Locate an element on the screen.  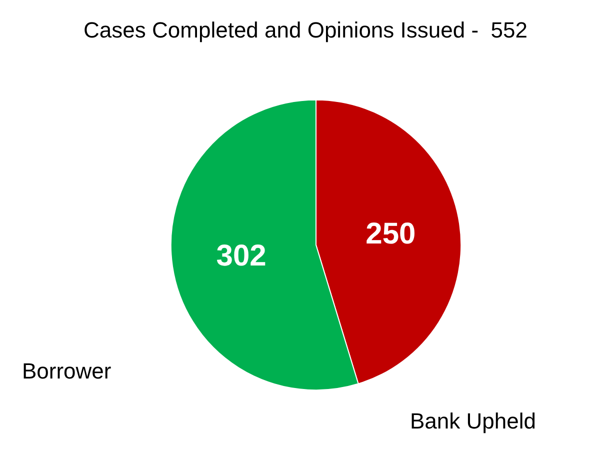
slice-label: Borrower is located at coordinates (67, 371).